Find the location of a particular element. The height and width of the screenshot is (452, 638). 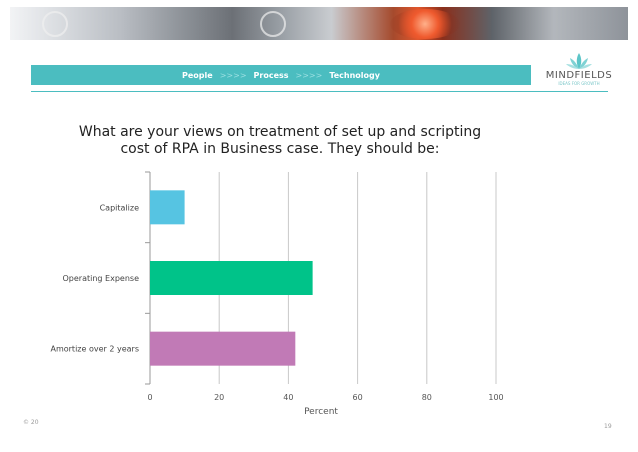

page-number: 19 is located at coordinates (608, 426).